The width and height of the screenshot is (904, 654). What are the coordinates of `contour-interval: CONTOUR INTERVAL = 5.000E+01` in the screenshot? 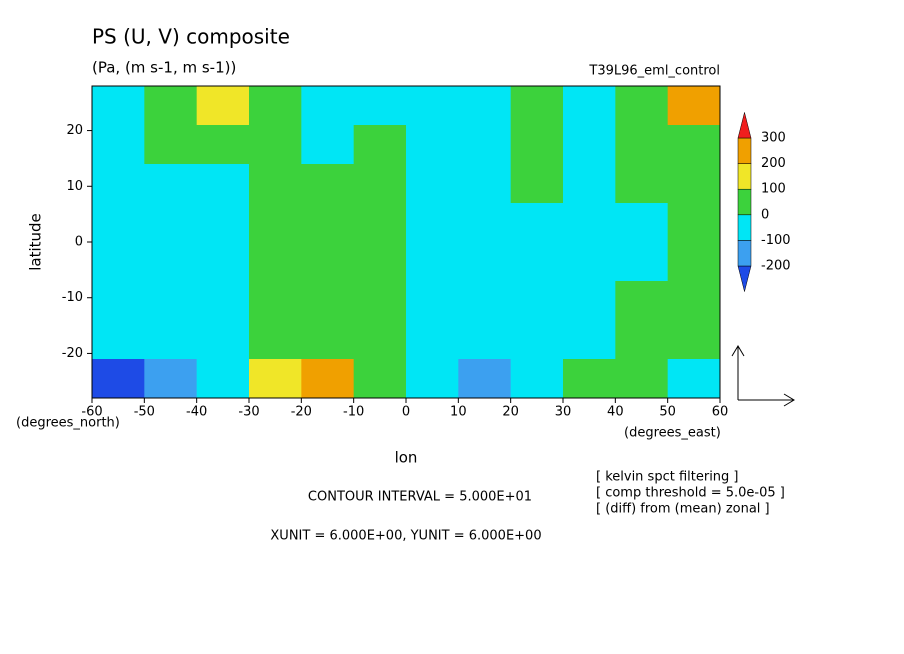 It's located at (420, 497).